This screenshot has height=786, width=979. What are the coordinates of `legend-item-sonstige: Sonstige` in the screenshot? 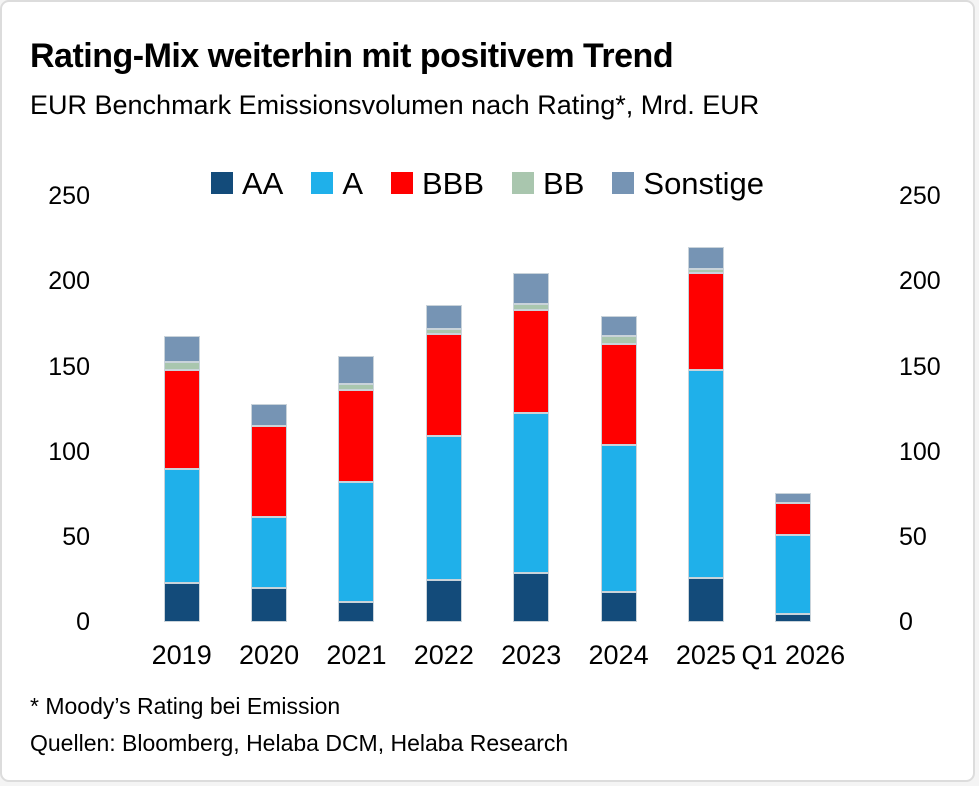 It's located at (688, 183).